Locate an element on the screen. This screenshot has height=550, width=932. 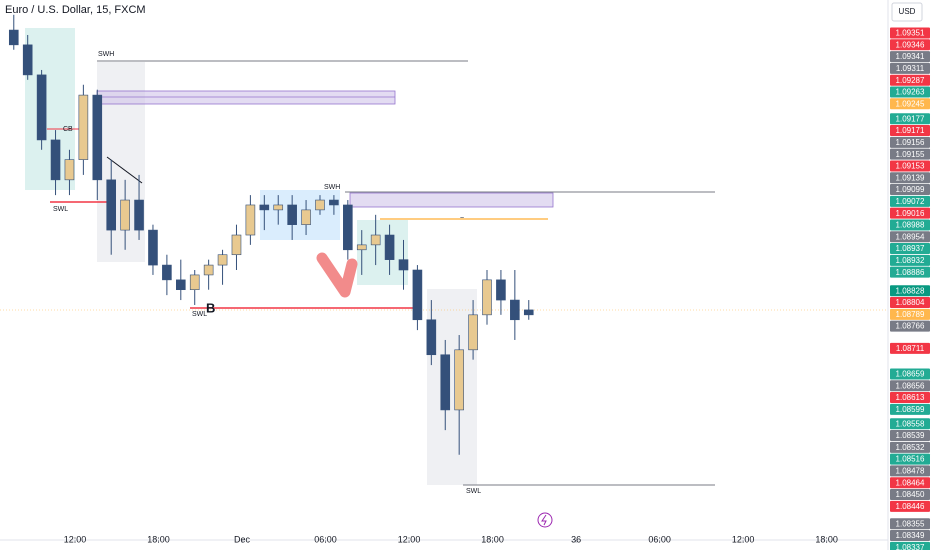
price-label: 1.08766 is located at coordinates (910, 326).